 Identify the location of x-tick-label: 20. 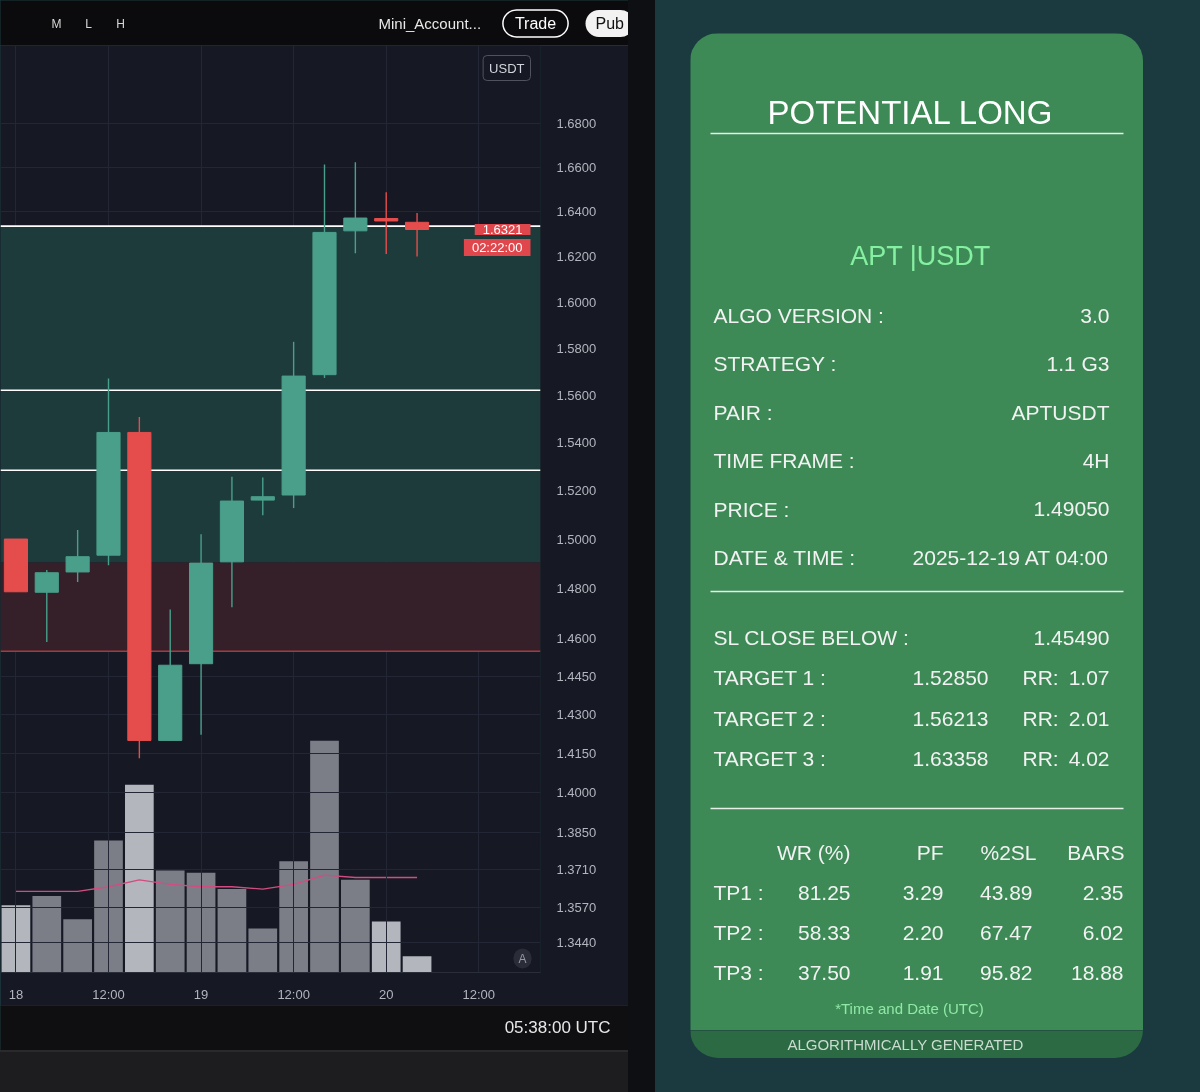
(386, 994).